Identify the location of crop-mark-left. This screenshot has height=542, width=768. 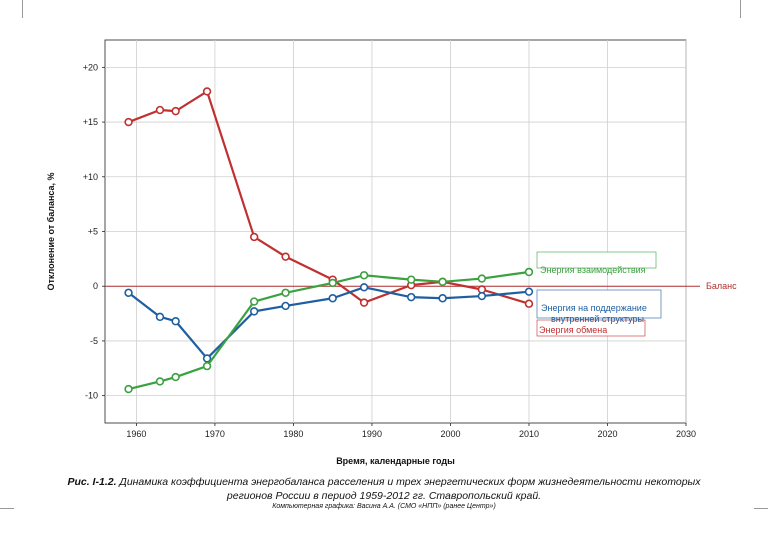
(22, 9).